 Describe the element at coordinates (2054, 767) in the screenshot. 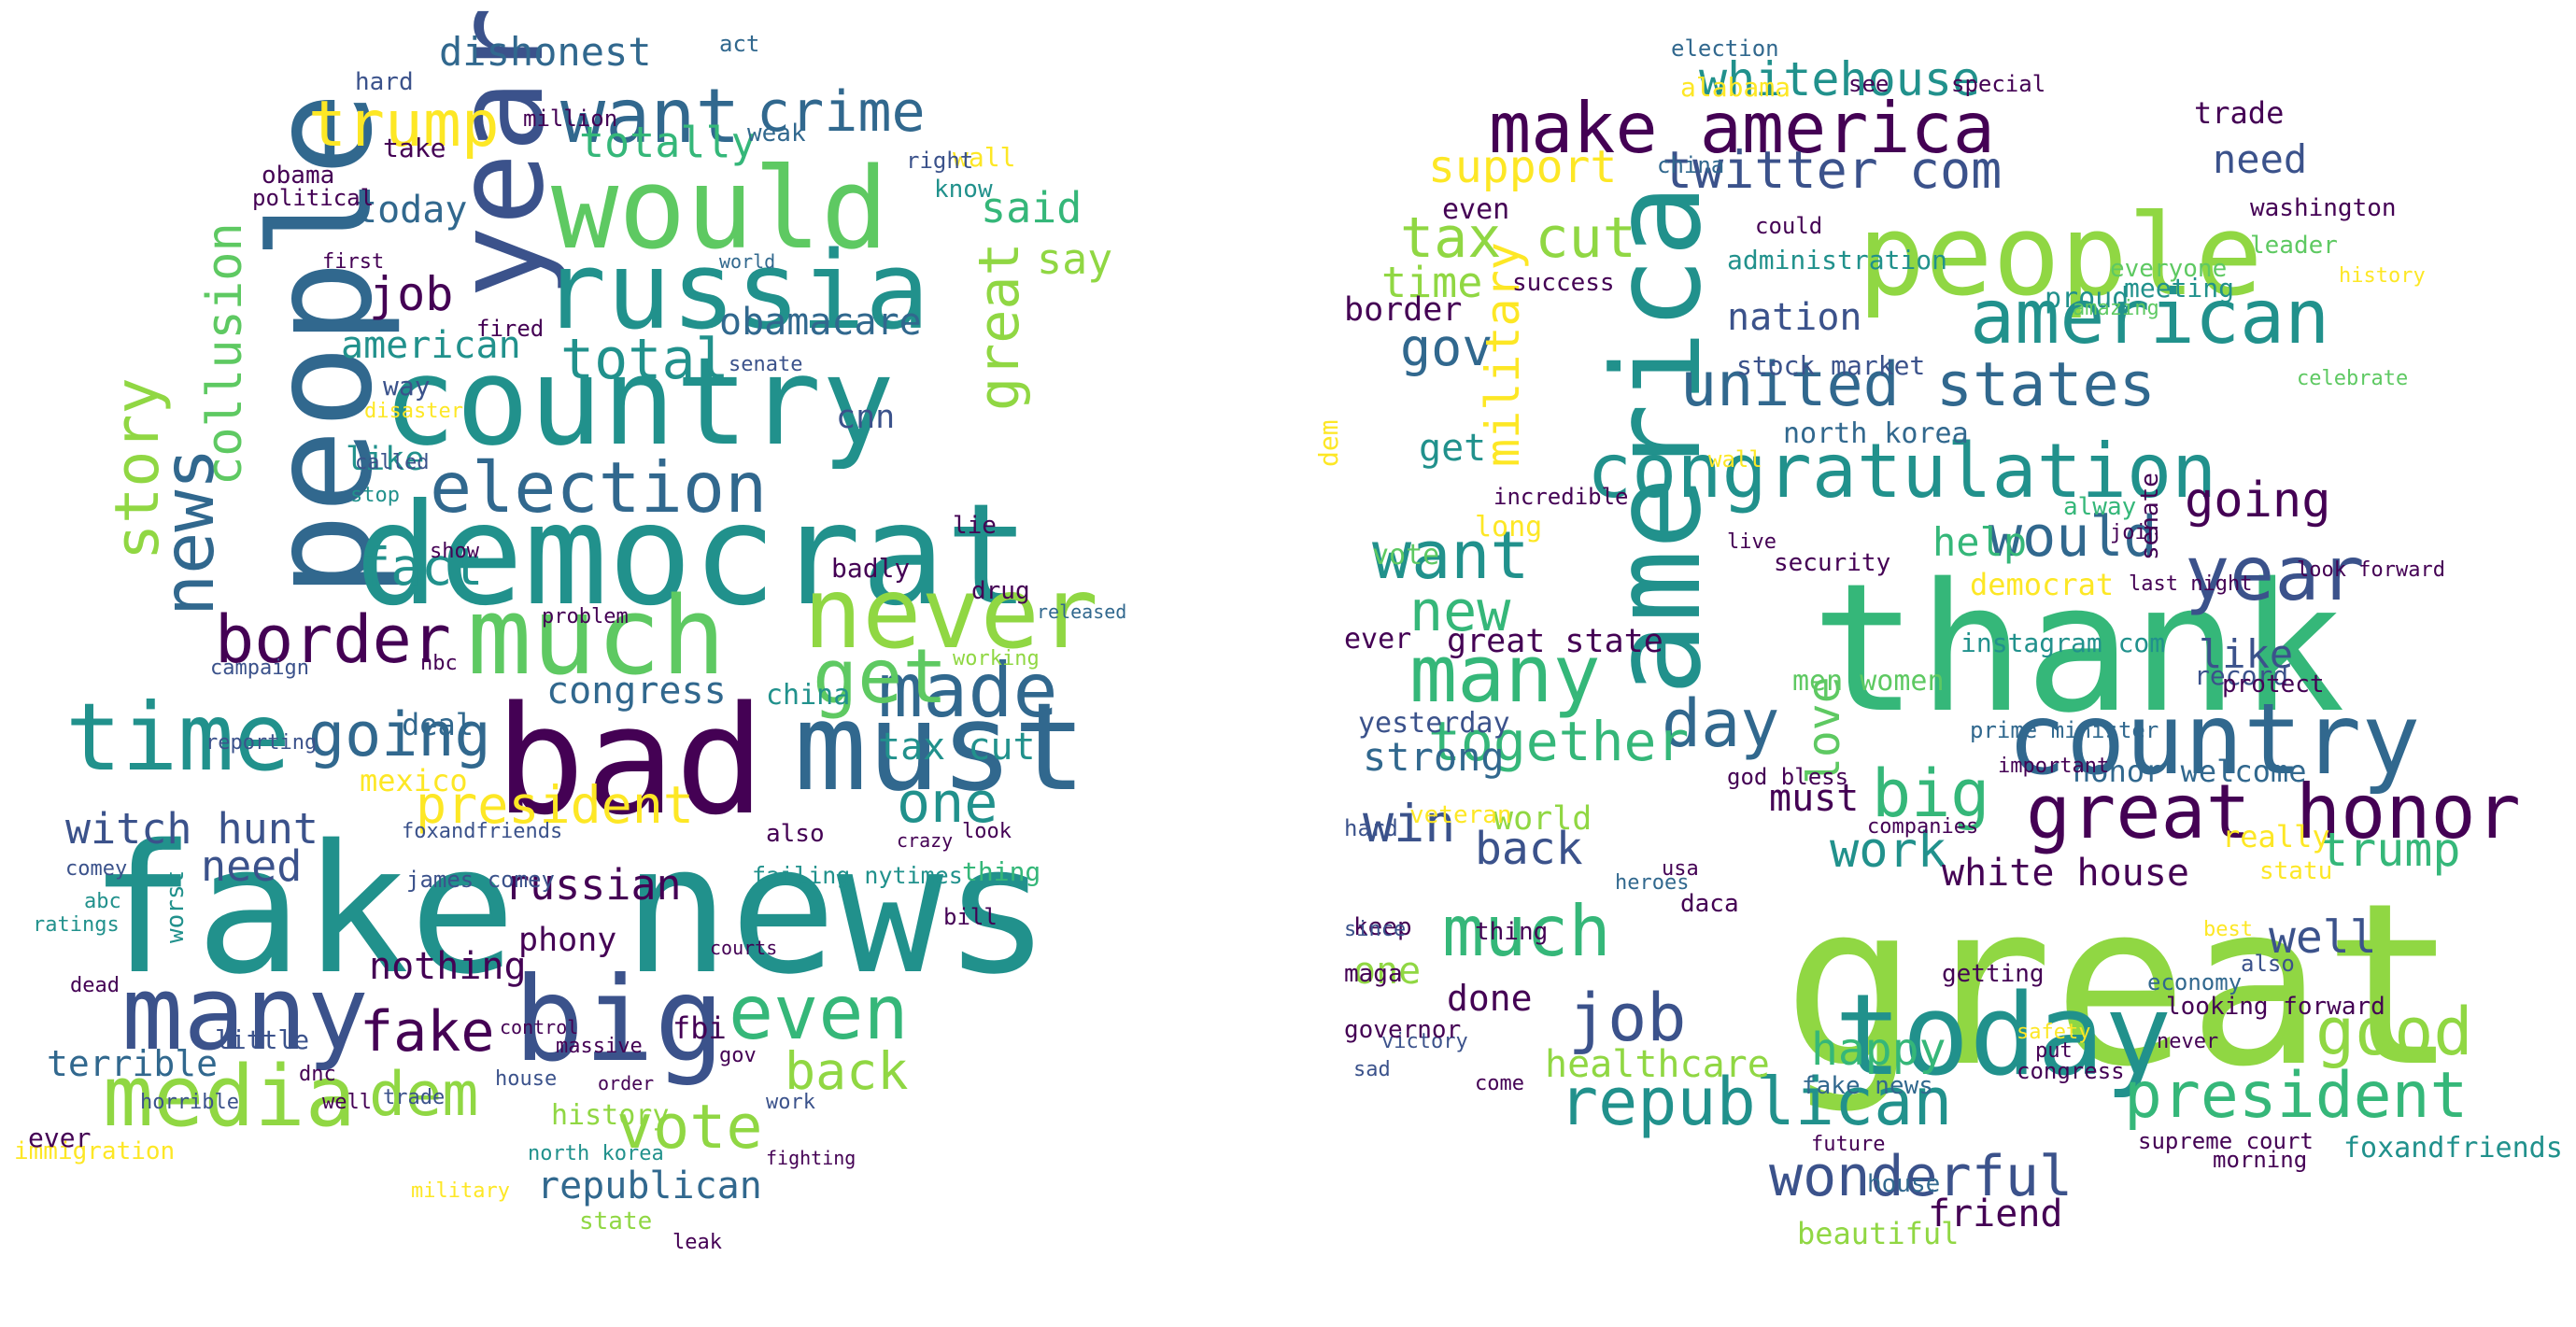

I see `word-important: important` at that location.